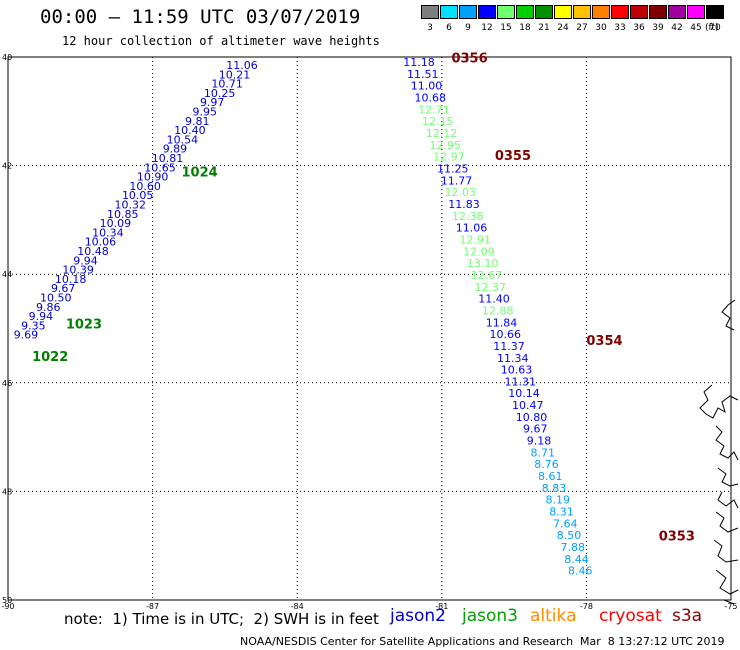  What do you see at coordinates (205, 112) in the screenshot?
I see `wave-height-value: 9.95` at bounding box center [205, 112].